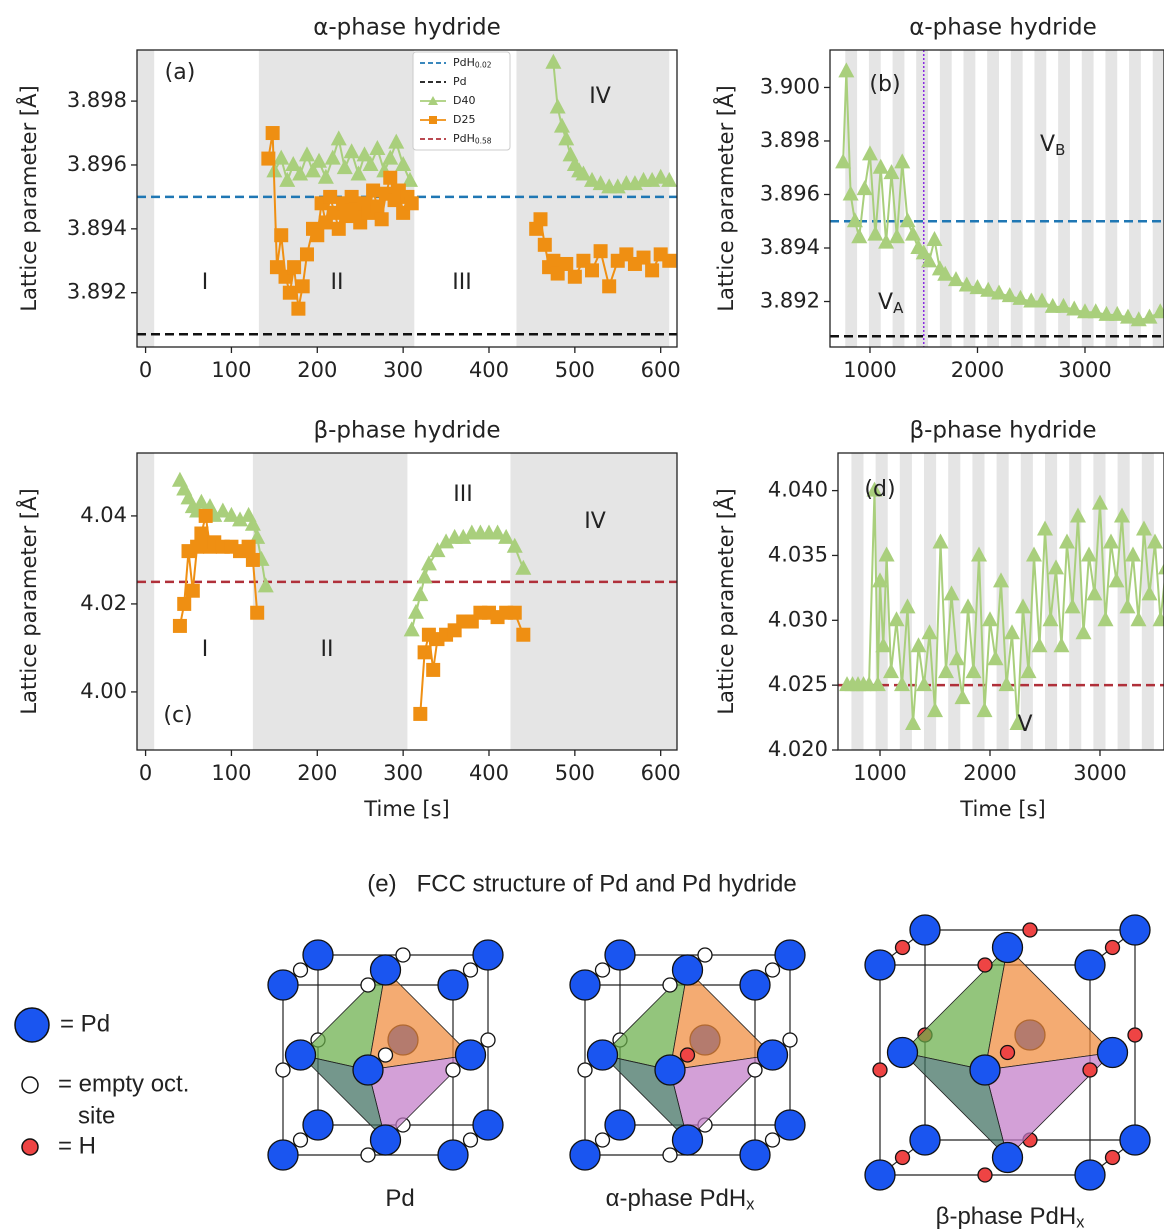 This screenshot has width=1164, height=1232. Describe the element at coordinates (798, 749) in the screenshot. I see `y-tick-label: 4.020` at that location.